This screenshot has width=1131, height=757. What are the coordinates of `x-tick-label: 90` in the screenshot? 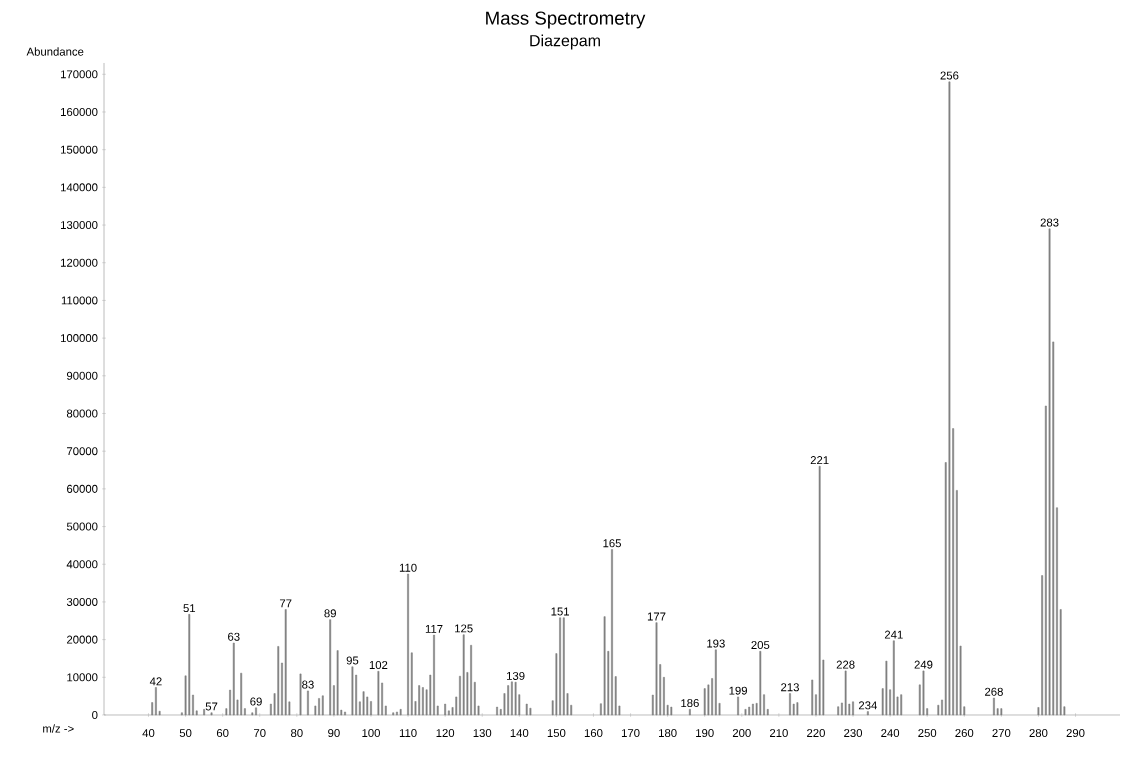 It's located at (334, 733).